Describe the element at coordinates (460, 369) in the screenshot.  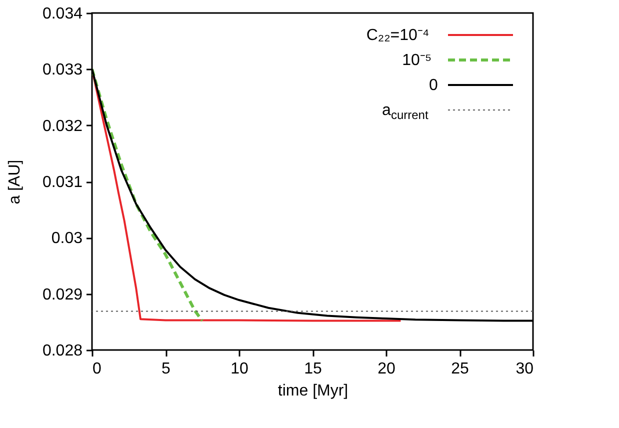
I see `x-tick-label: 25` at that location.